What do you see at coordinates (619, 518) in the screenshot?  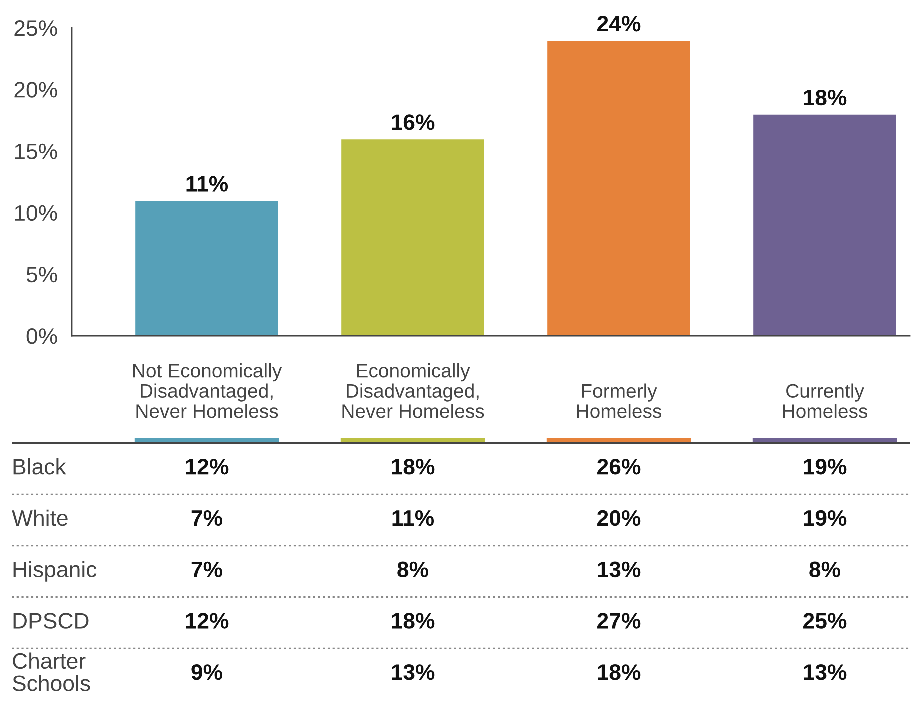 I see `text: 20%` at bounding box center [619, 518].